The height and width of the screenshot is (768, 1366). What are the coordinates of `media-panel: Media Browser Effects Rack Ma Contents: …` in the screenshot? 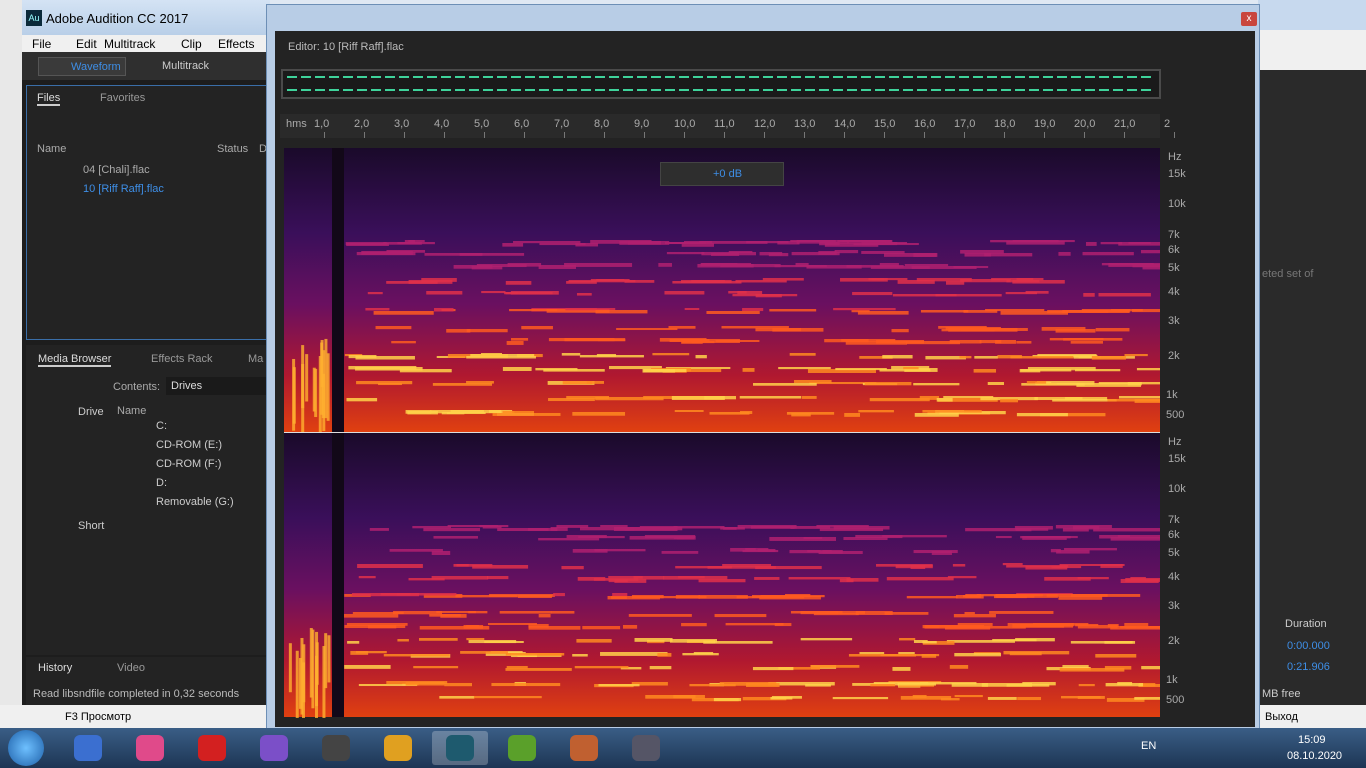 It's located at (148, 500).